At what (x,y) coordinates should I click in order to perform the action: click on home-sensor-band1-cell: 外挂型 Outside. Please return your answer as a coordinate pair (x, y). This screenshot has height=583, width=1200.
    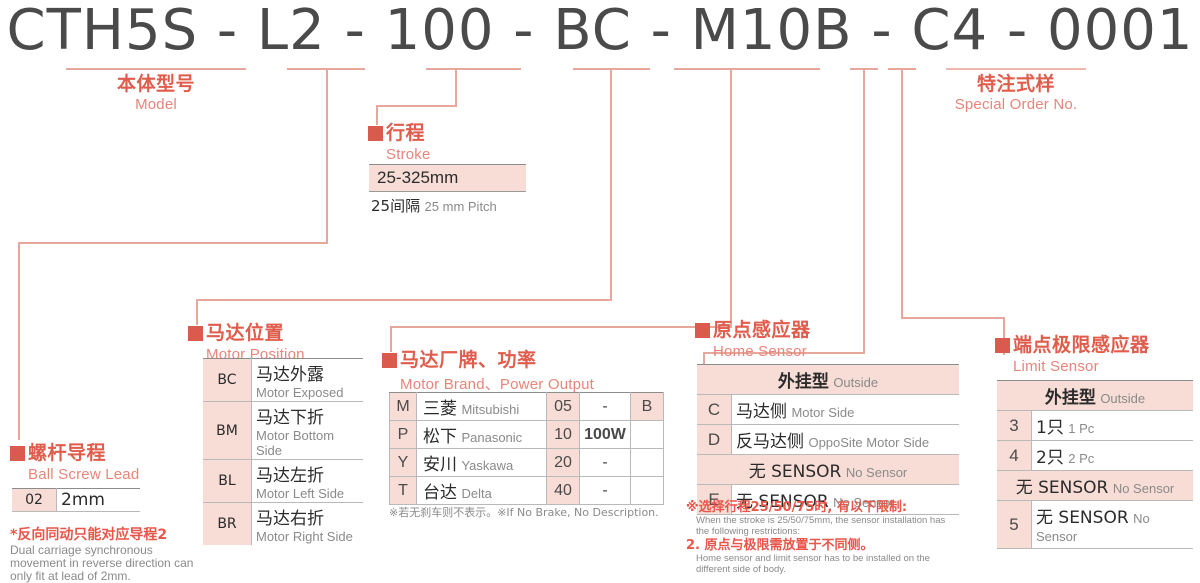
    Looking at the image, I should click on (828, 379).